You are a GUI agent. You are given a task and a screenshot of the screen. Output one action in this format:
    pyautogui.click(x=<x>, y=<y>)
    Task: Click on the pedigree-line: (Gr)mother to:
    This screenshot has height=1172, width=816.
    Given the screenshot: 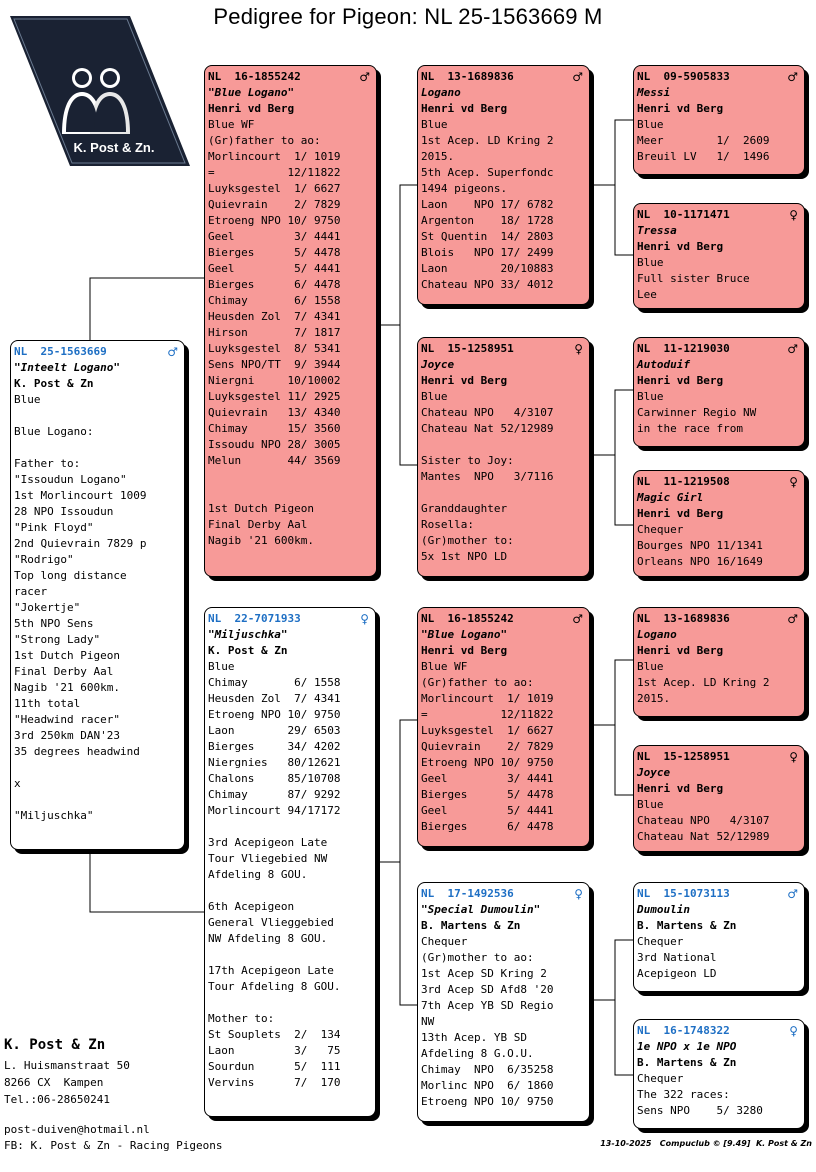 What is the action you would take?
    pyautogui.click(x=467, y=540)
    